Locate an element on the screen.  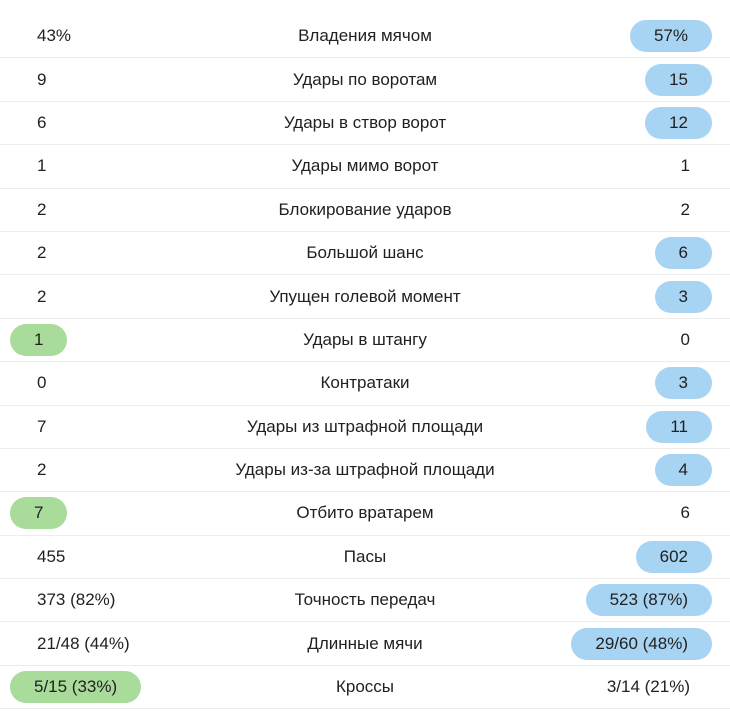
stat-label-cell: Большой шанс is located at coordinates (365, 253).